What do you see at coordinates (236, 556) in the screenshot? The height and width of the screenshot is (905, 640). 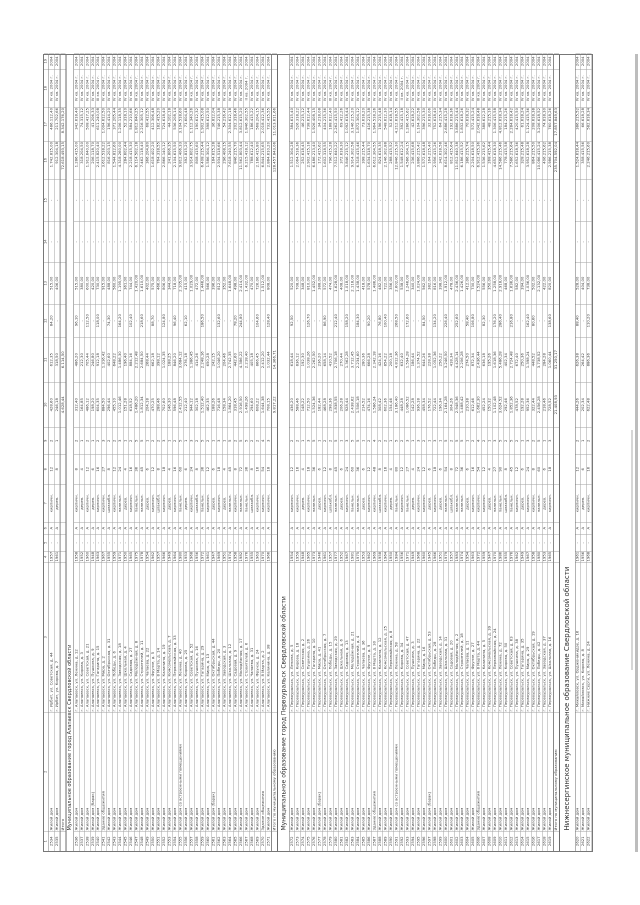 I see `table-cell: 1958` at bounding box center [236, 556].